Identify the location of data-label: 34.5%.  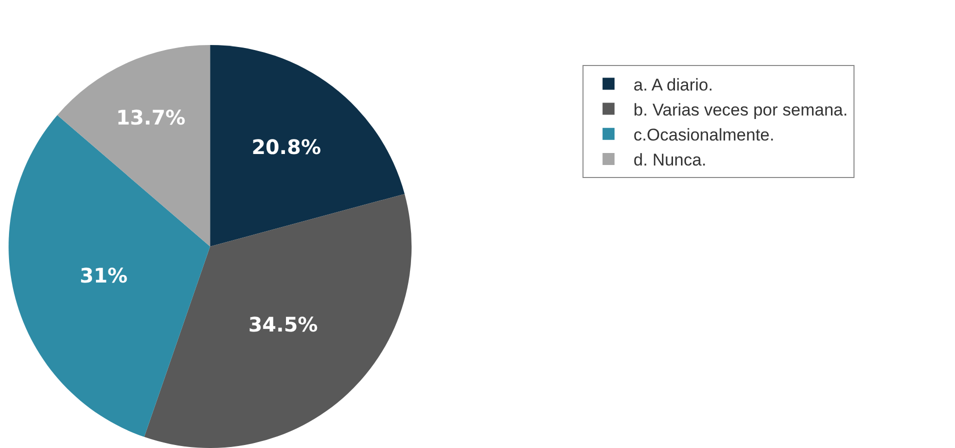
(283, 324).